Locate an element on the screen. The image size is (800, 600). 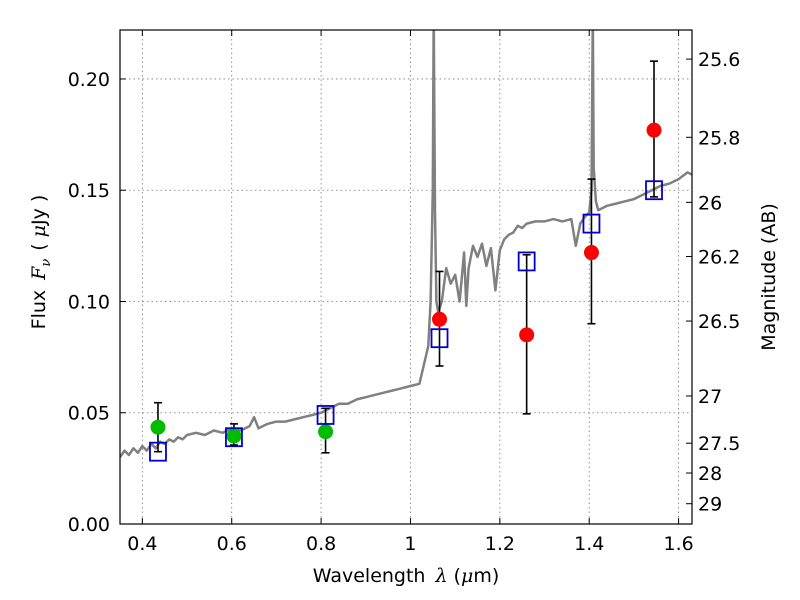
x-tick-label: 1 is located at coordinates (410, 544).